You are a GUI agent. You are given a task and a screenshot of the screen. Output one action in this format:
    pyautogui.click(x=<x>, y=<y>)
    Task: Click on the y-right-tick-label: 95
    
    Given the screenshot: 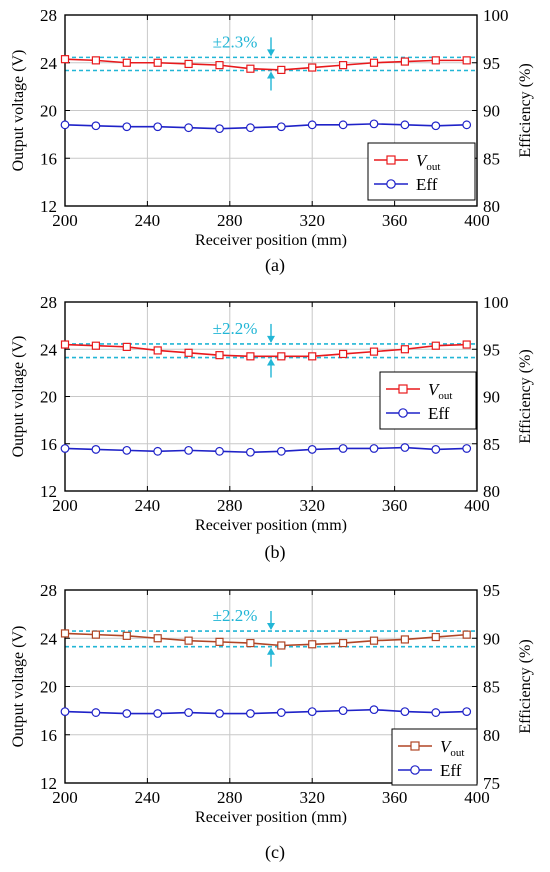 What is the action you would take?
    pyautogui.click(x=491, y=349)
    